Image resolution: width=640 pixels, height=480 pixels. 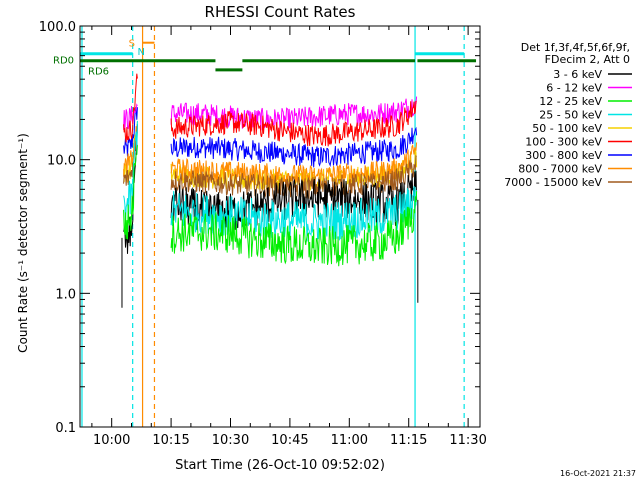 What do you see at coordinates (570, 101) in the screenshot?
I see `legend-entry-label: 12 - 25 keV` at bounding box center [570, 101].